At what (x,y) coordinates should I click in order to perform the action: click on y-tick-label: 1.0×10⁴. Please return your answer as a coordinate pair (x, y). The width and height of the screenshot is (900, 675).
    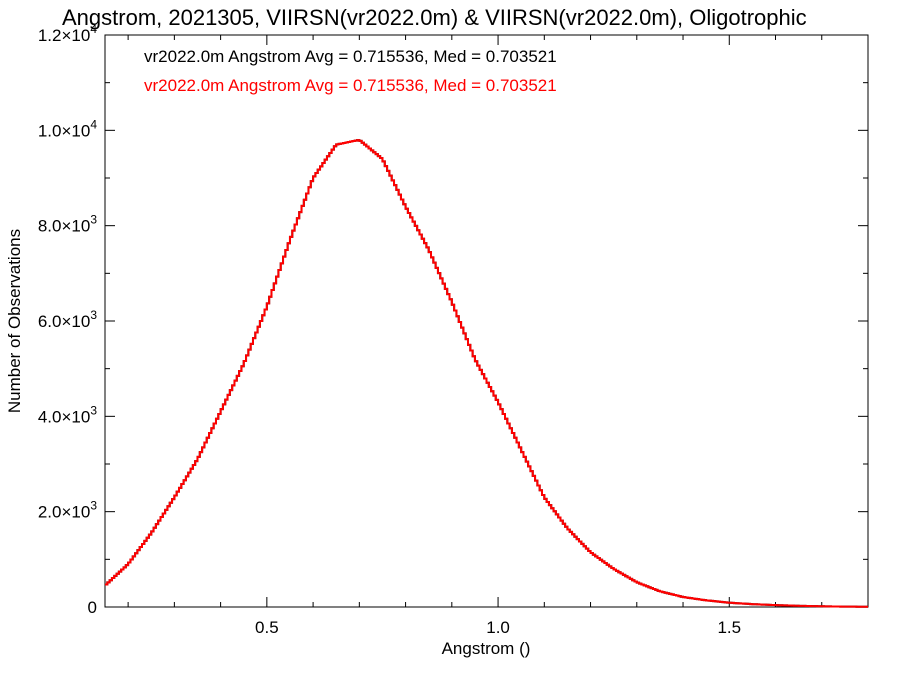
    Looking at the image, I should click on (67, 128).